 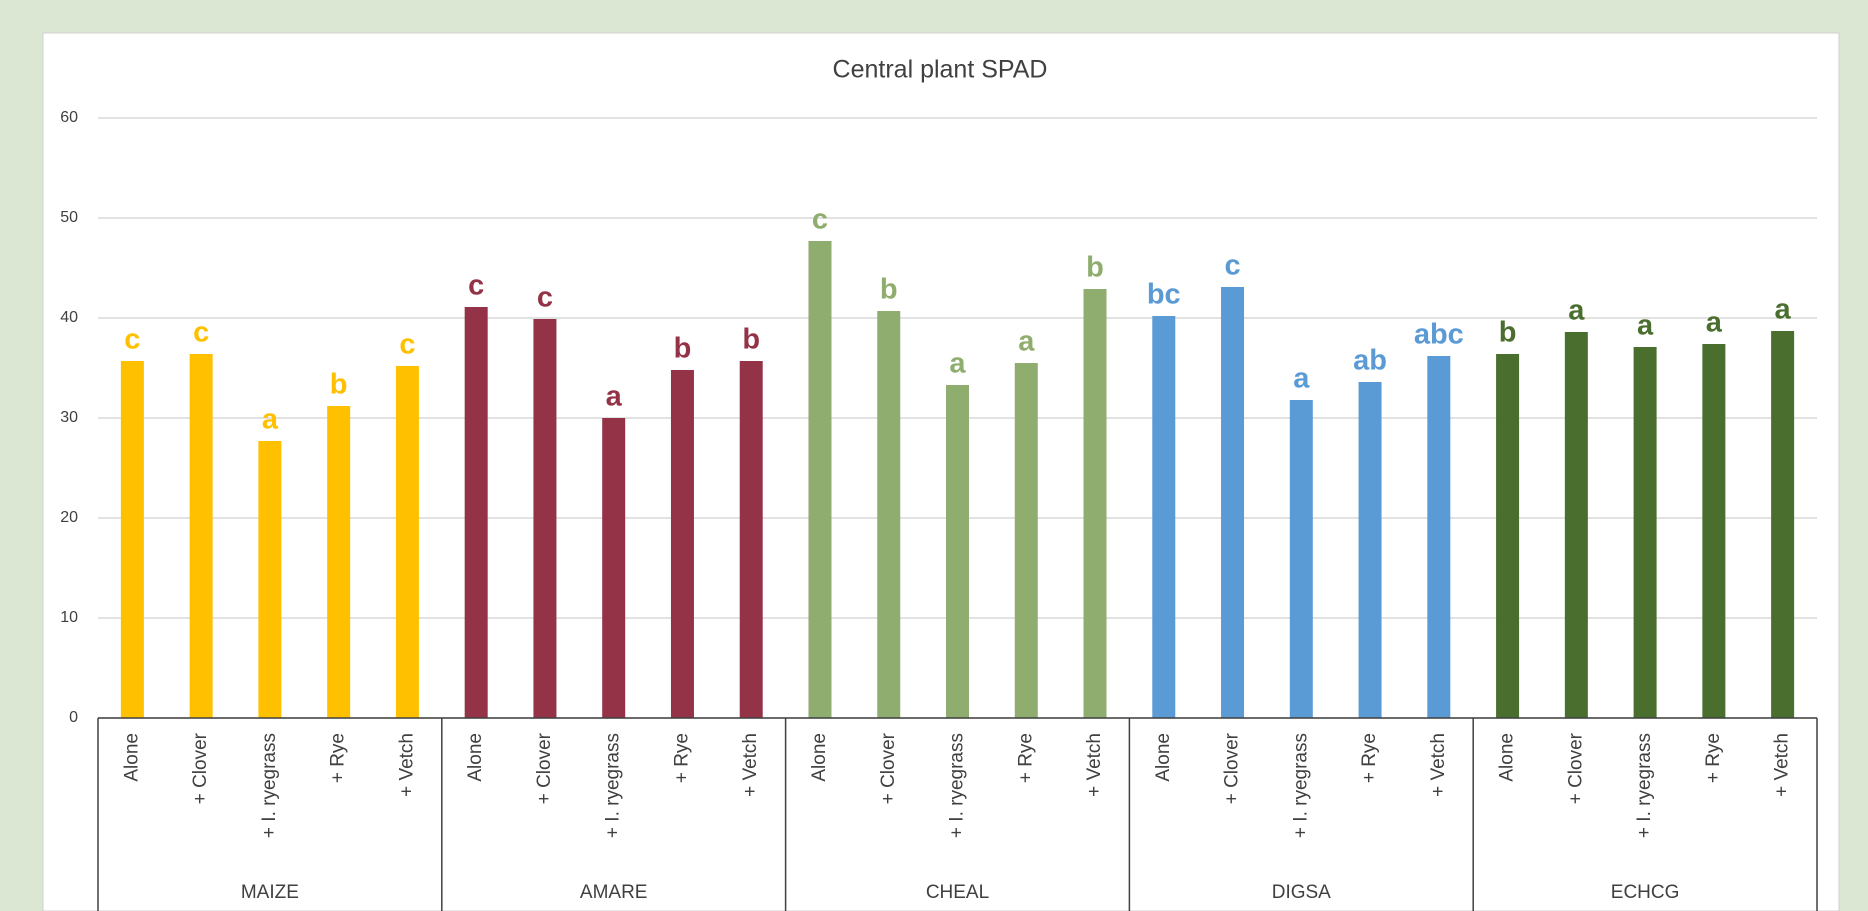 I want to click on group-label: AMARE, so click(x=614, y=892).